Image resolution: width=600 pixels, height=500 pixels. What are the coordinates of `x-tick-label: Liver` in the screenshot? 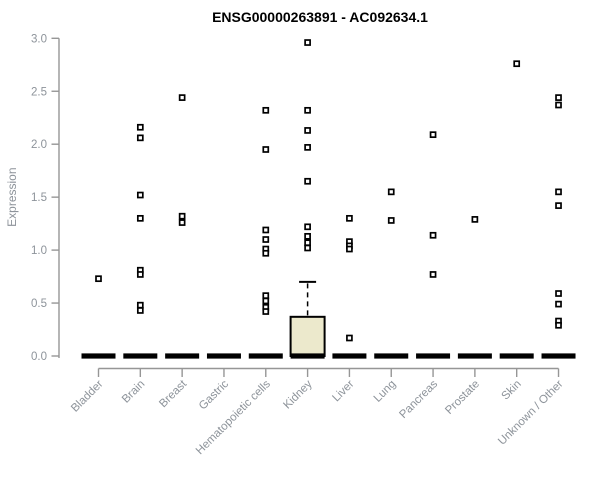 It's located at (343, 391).